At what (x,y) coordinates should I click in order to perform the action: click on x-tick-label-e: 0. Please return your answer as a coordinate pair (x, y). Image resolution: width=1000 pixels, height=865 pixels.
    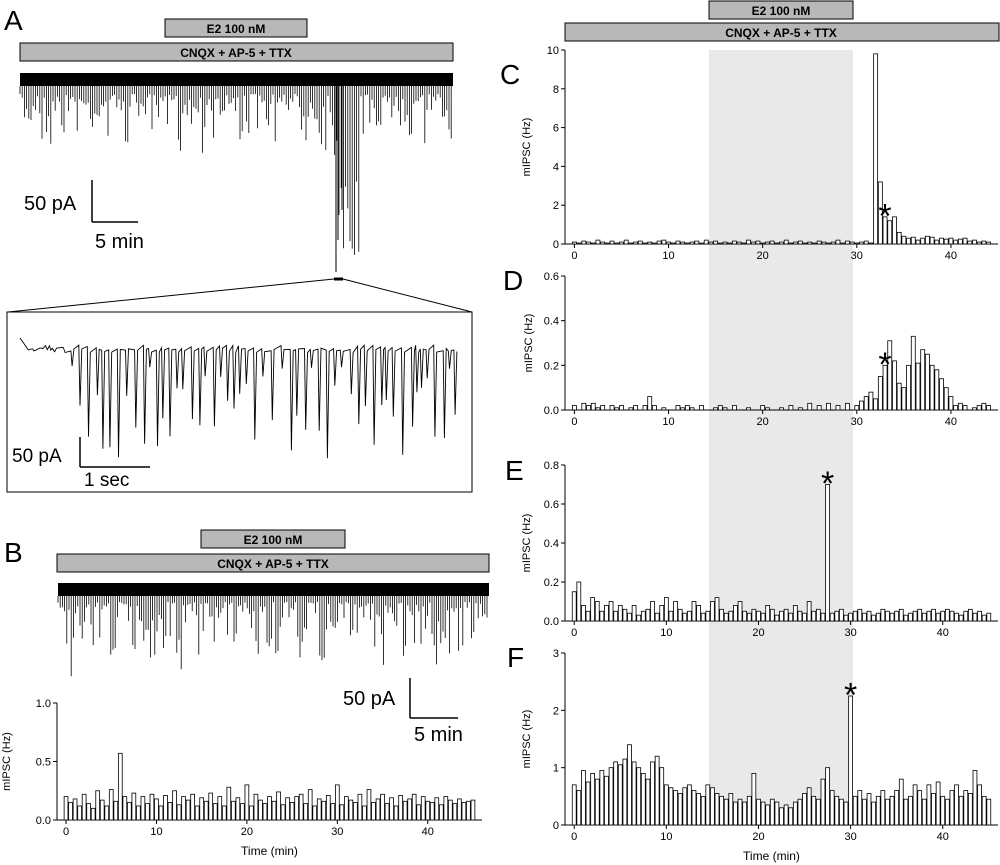
    Looking at the image, I should click on (574, 633).